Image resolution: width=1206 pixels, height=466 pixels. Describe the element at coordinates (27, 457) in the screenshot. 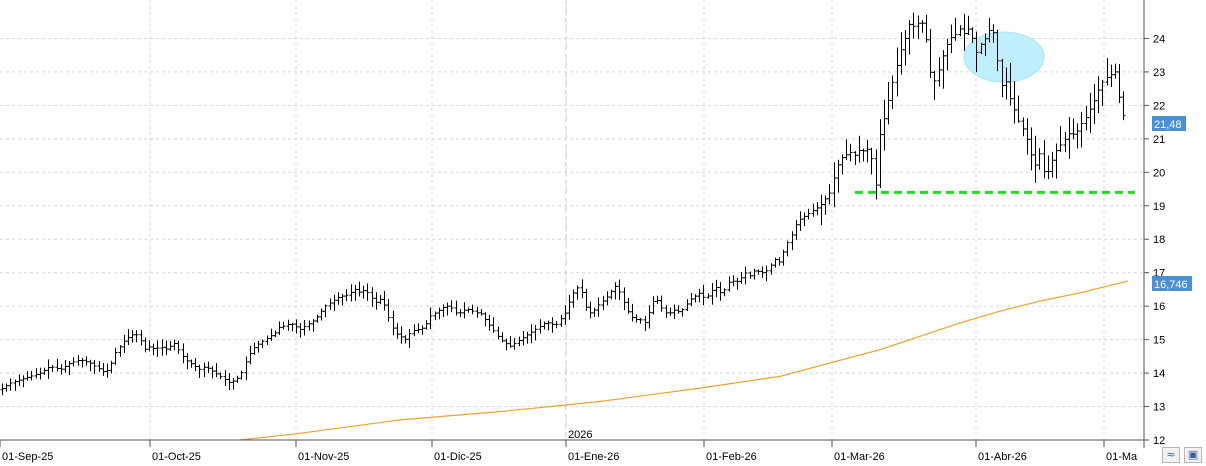

I see `x-tick-label: 01-Sep-25` at that location.